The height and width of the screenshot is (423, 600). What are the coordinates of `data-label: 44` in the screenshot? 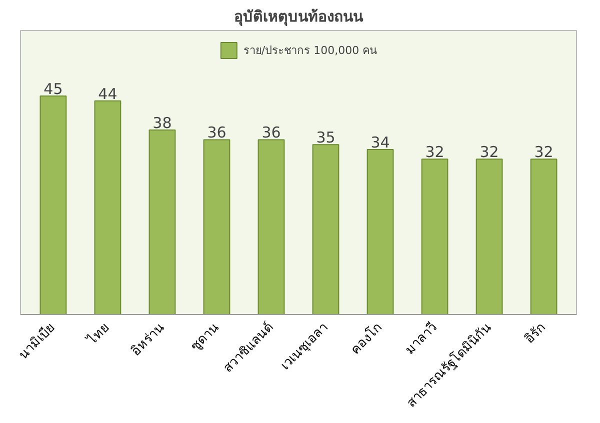 It's located at (108, 93).